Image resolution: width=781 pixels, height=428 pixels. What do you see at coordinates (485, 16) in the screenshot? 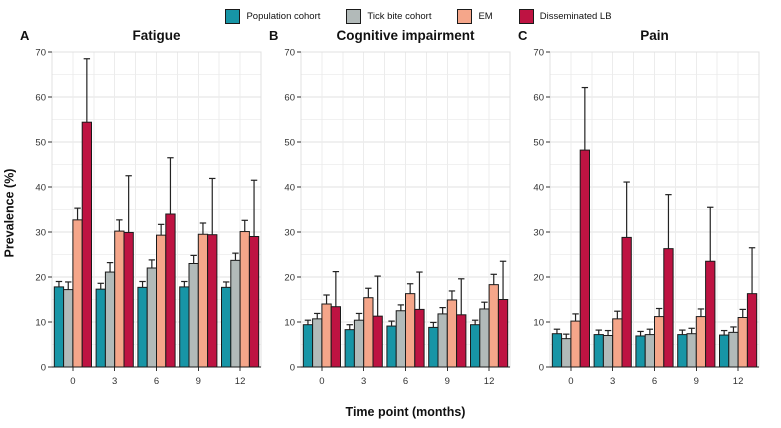
I see `legend-label: EM` at bounding box center [485, 16].